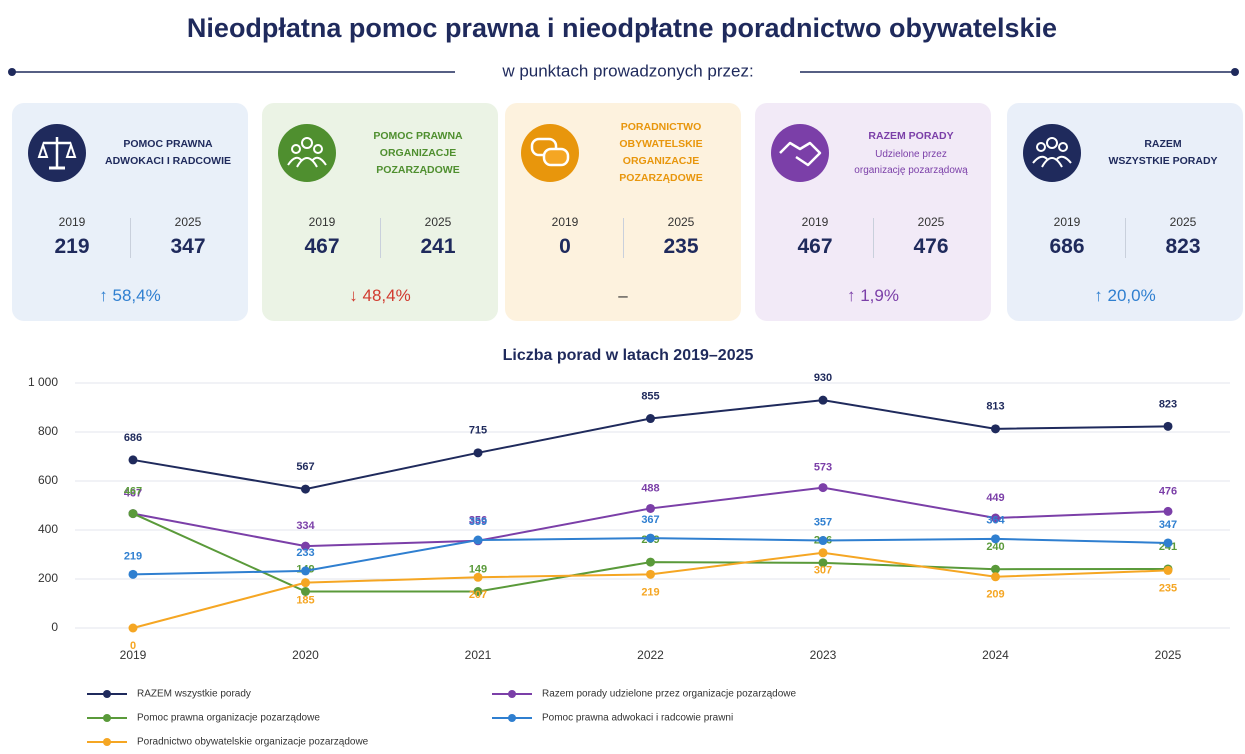 The height and width of the screenshot is (754, 1245). What do you see at coordinates (650, 396) in the screenshot?
I see `data-label: 855` at bounding box center [650, 396].